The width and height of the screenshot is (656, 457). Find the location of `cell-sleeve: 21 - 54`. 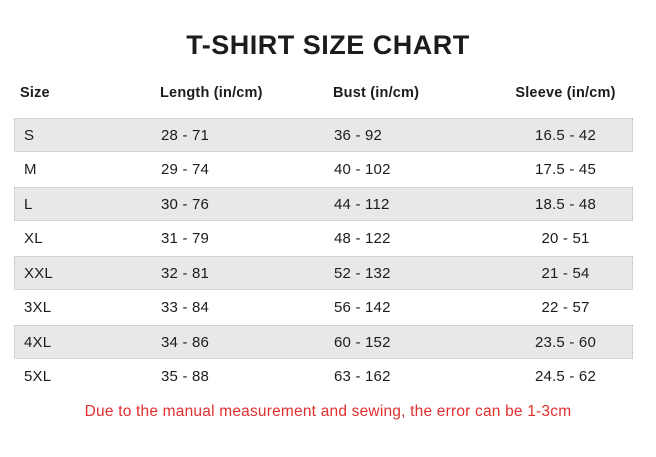

cell-sleeve: 21 - 54 is located at coordinates (565, 273).